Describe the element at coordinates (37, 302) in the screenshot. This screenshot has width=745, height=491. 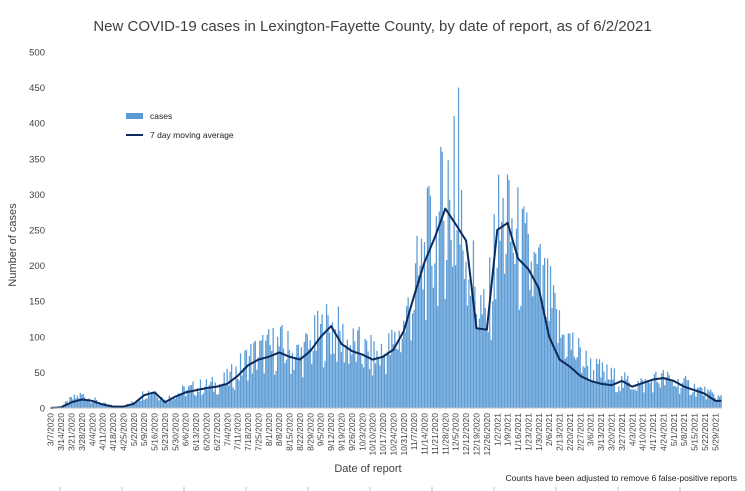
I see `y-tick-label: 150` at that location.